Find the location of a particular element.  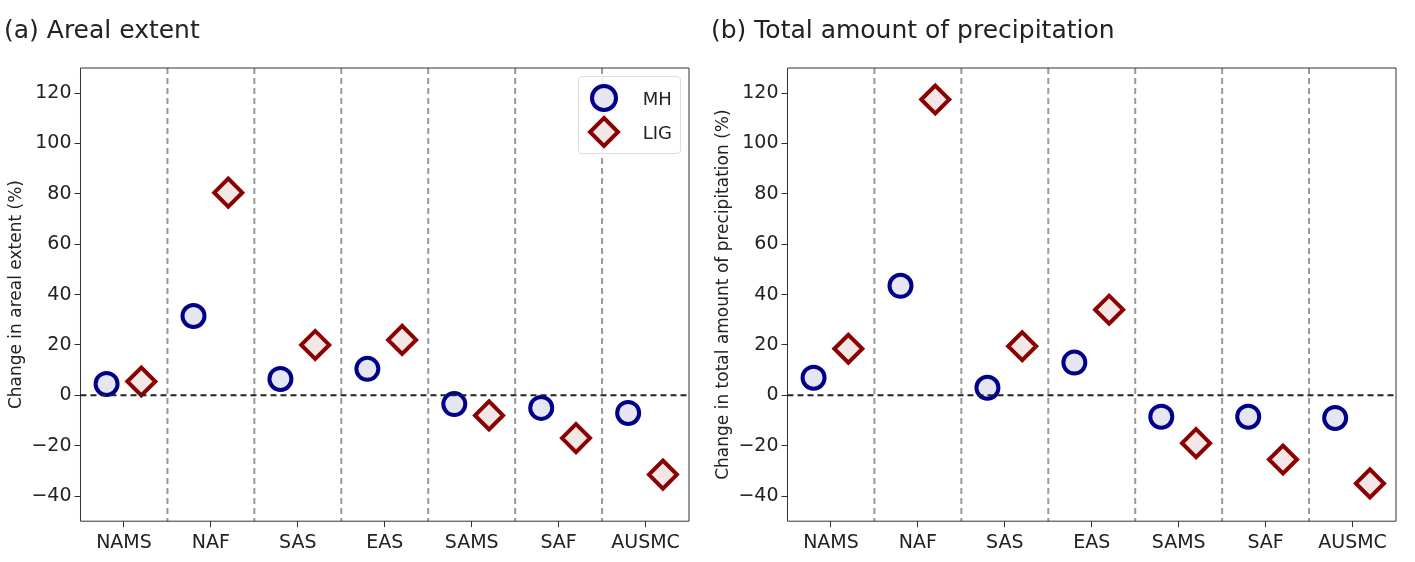

chart-title: (a) Areal extent is located at coordinates (102, 29).